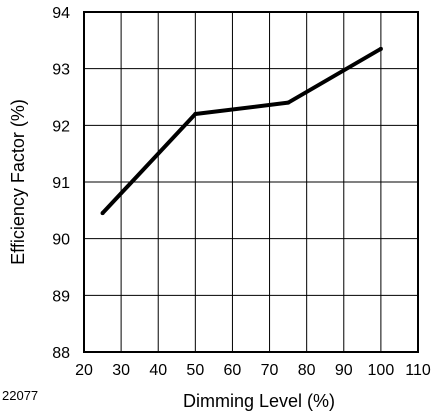 The height and width of the screenshot is (416, 441). I want to click on x-tick-label: 60, so click(233, 370).